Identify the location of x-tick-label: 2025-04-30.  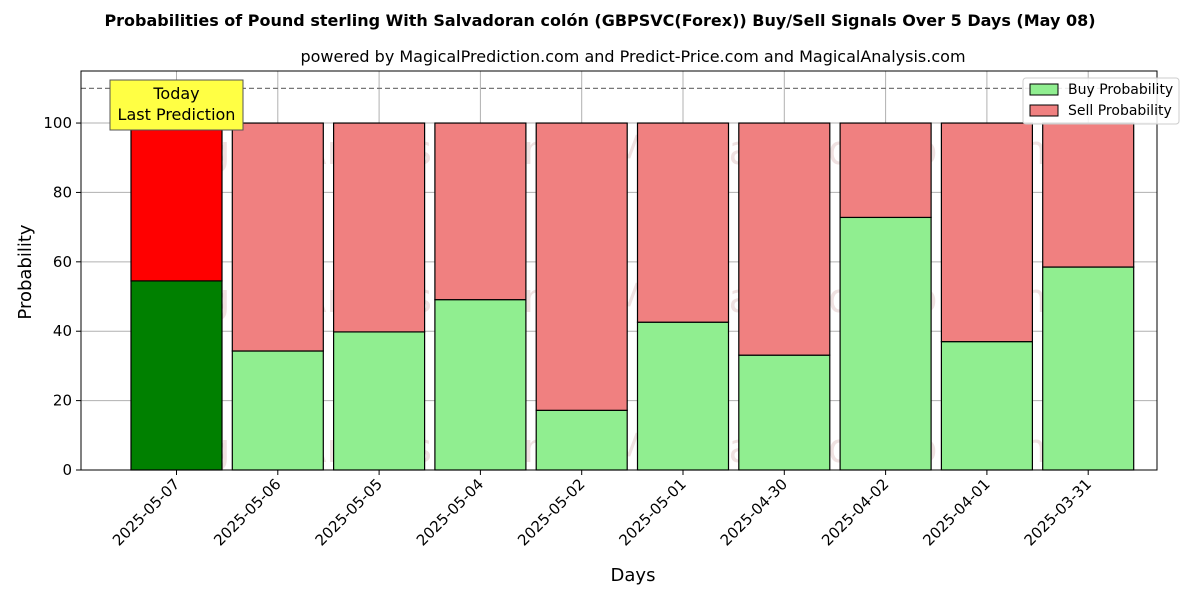
(754, 512).